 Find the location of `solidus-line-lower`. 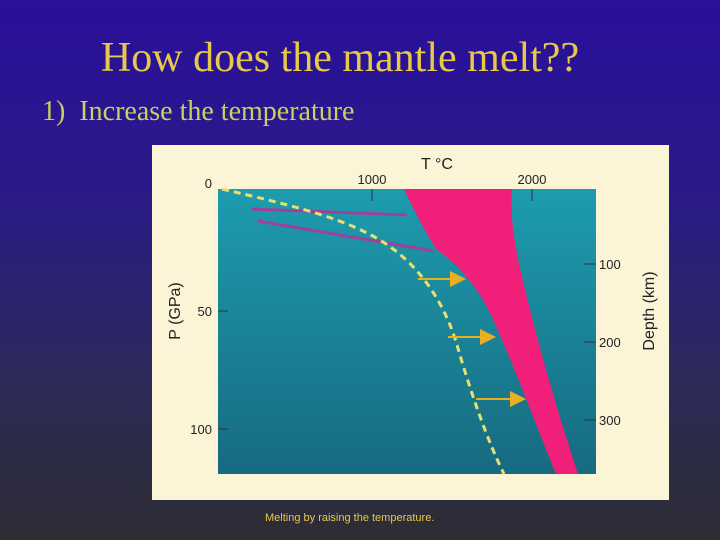

solidus-line-lower is located at coordinates (346, 236).